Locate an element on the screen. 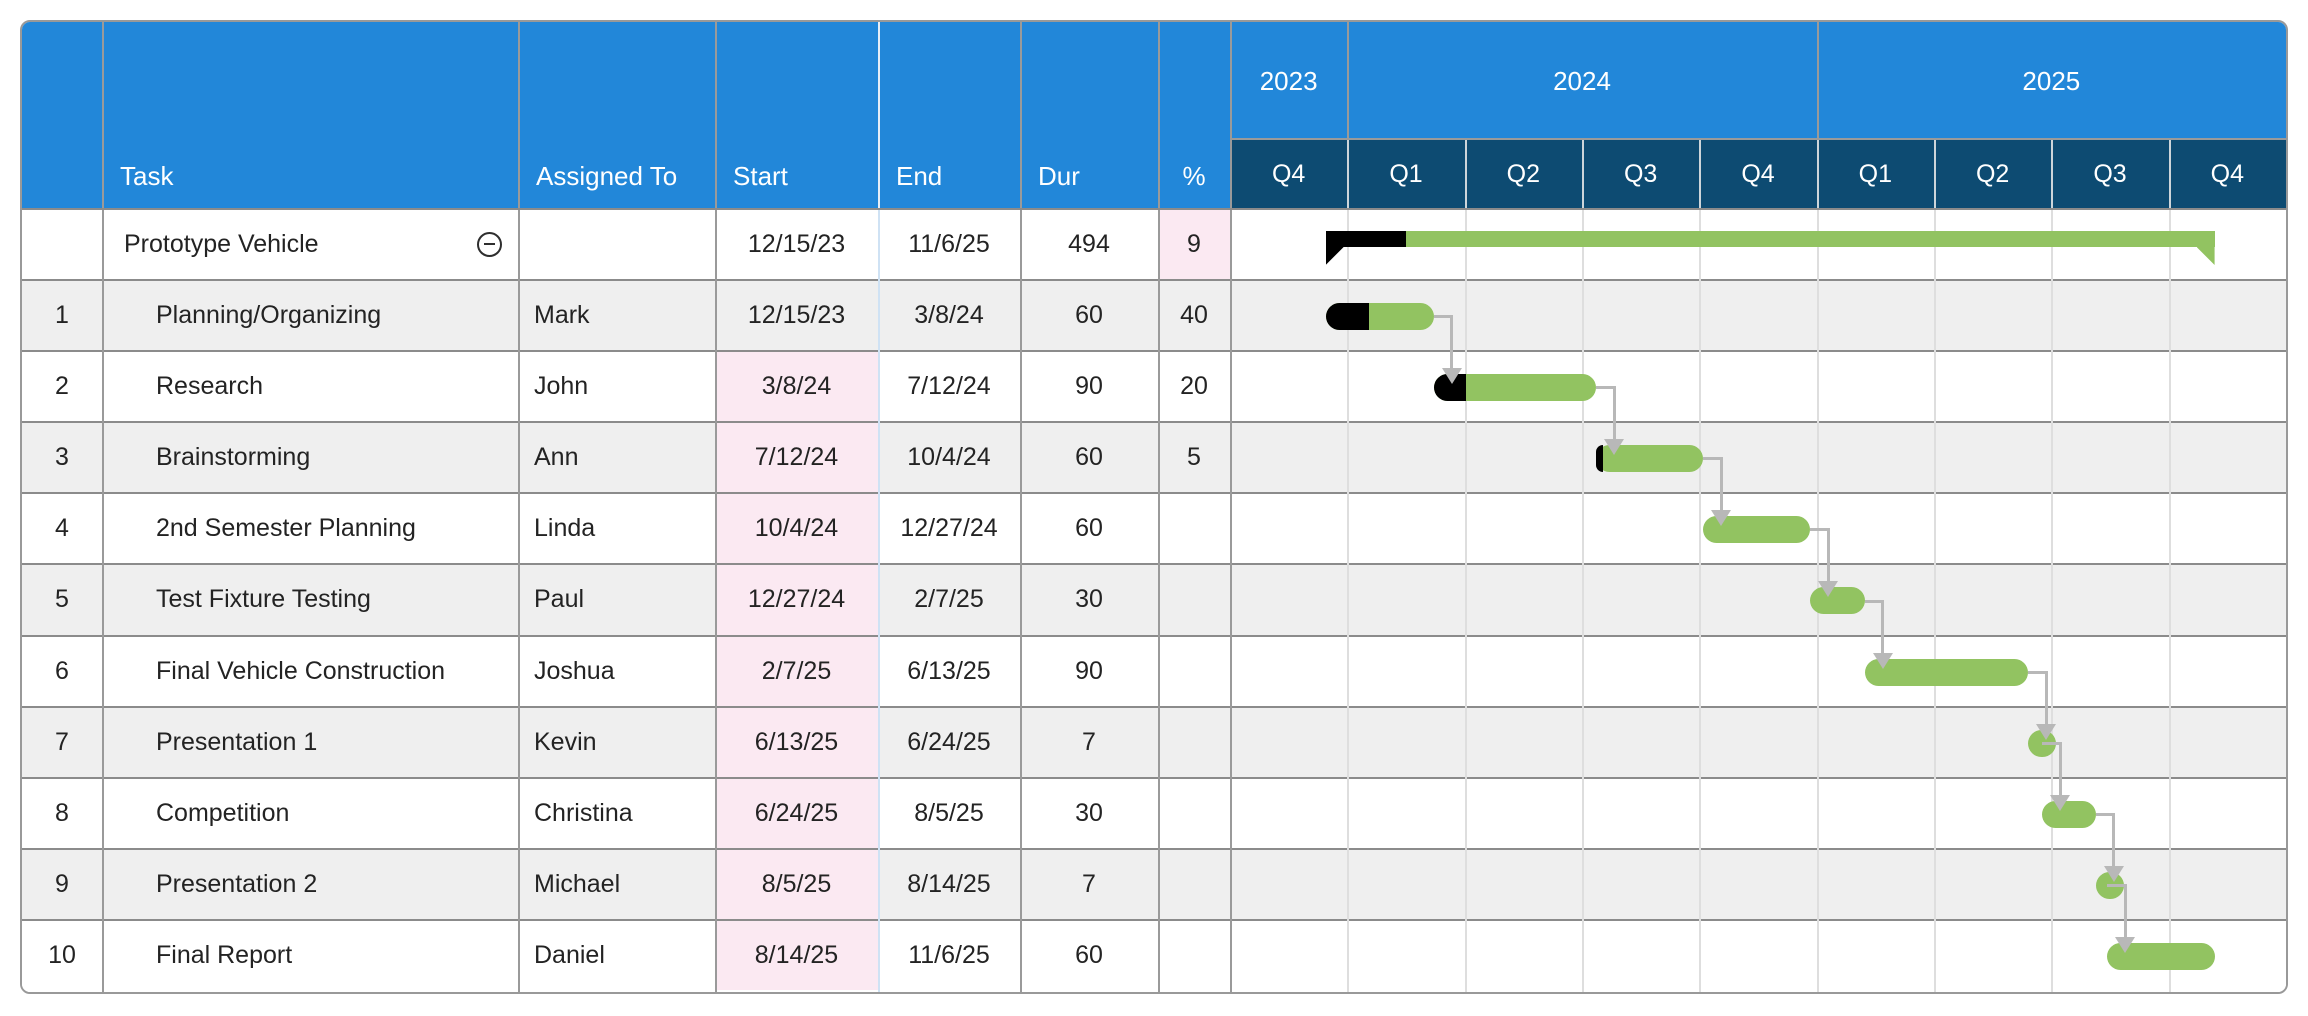 The image size is (2308, 1016). cell-assigned-to: Mark is located at coordinates (616, 315).